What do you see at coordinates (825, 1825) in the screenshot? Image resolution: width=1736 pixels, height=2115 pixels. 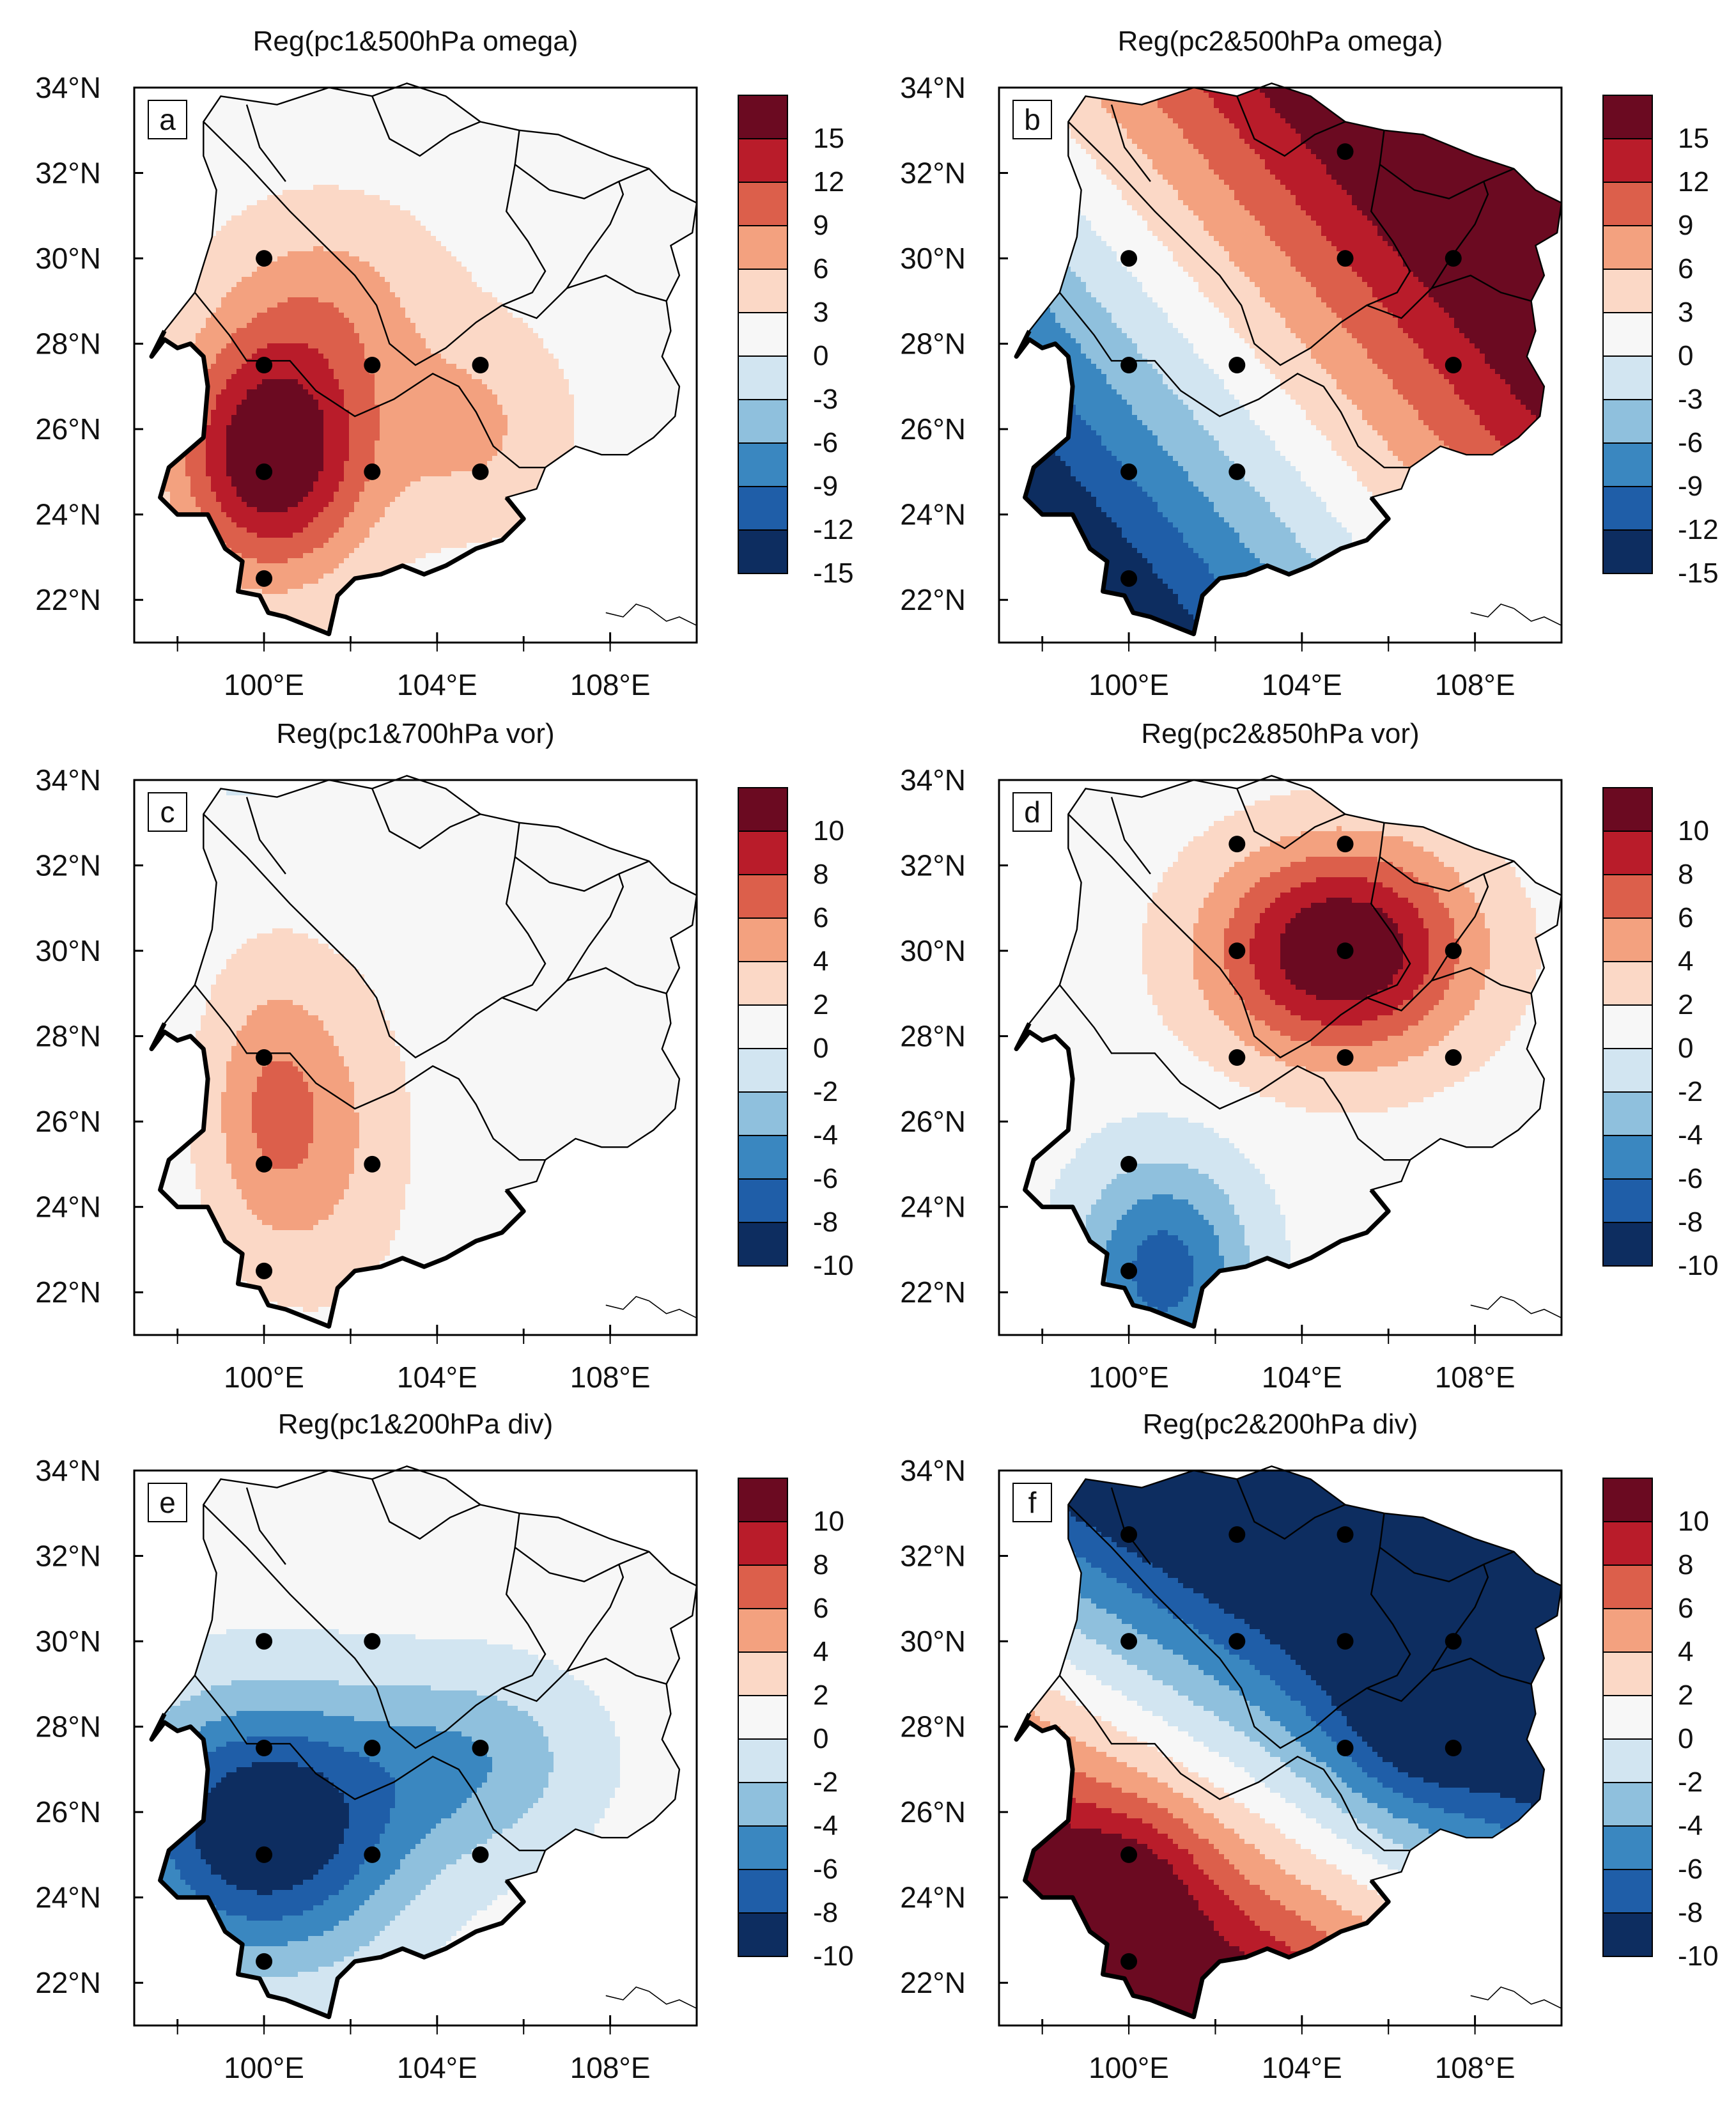 I see `colorbar-label: -4` at bounding box center [825, 1825].